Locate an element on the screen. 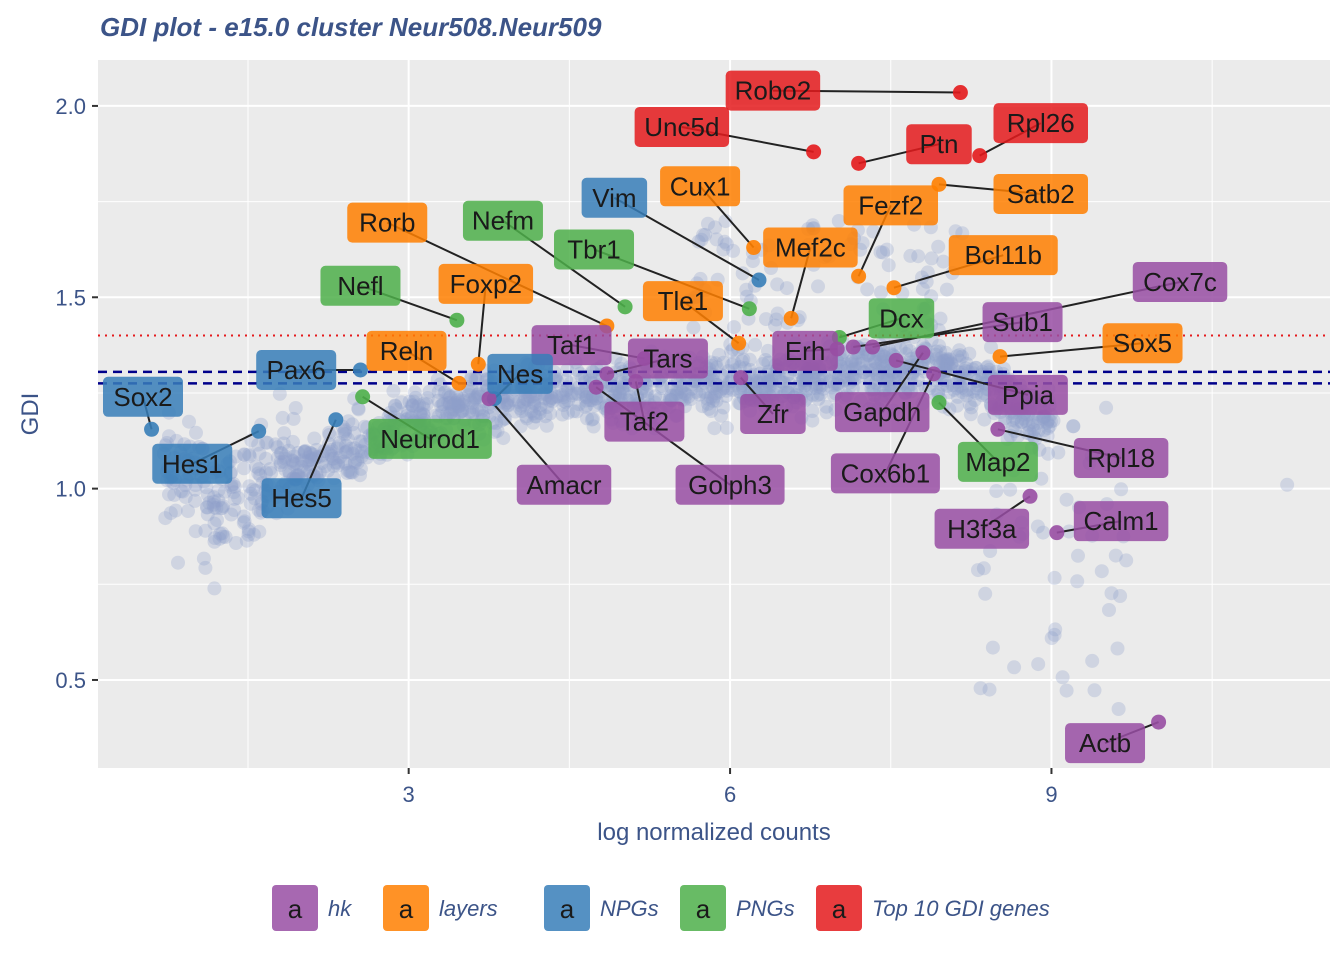 Image resolution: width=1344 pixels, height=960 pixels. gene-label-text: Ptn is located at coordinates (938, 144).